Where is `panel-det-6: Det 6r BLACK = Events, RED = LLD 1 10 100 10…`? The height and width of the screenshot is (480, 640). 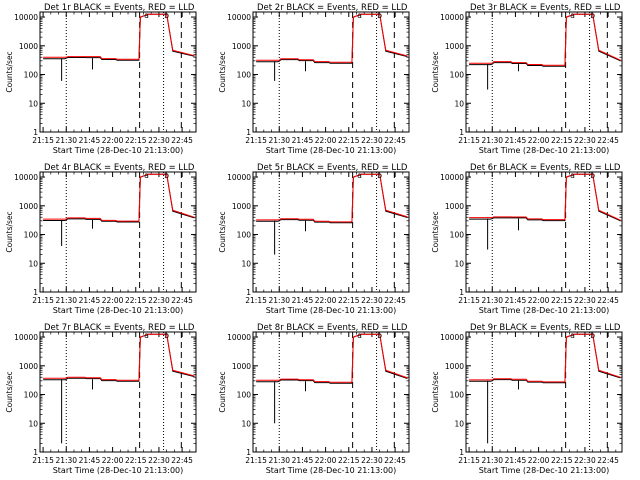
panel-det-6: Det 6r BLACK = Events, RED = LLD 1 10 100 10… is located at coordinates (527, 239).